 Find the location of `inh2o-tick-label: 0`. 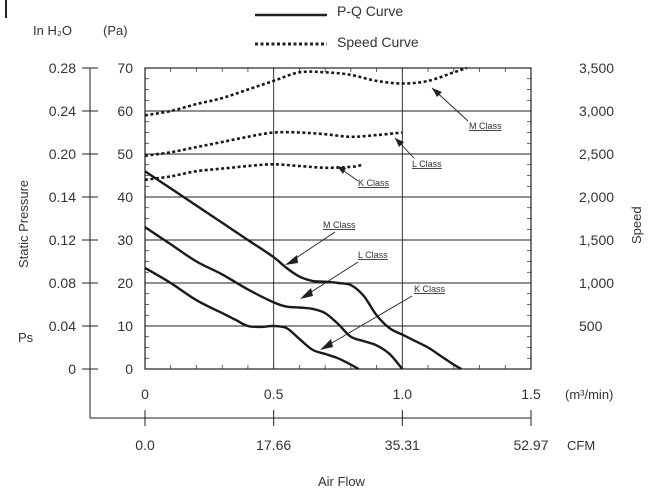

inh2o-tick-label: 0 is located at coordinates (72, 369).